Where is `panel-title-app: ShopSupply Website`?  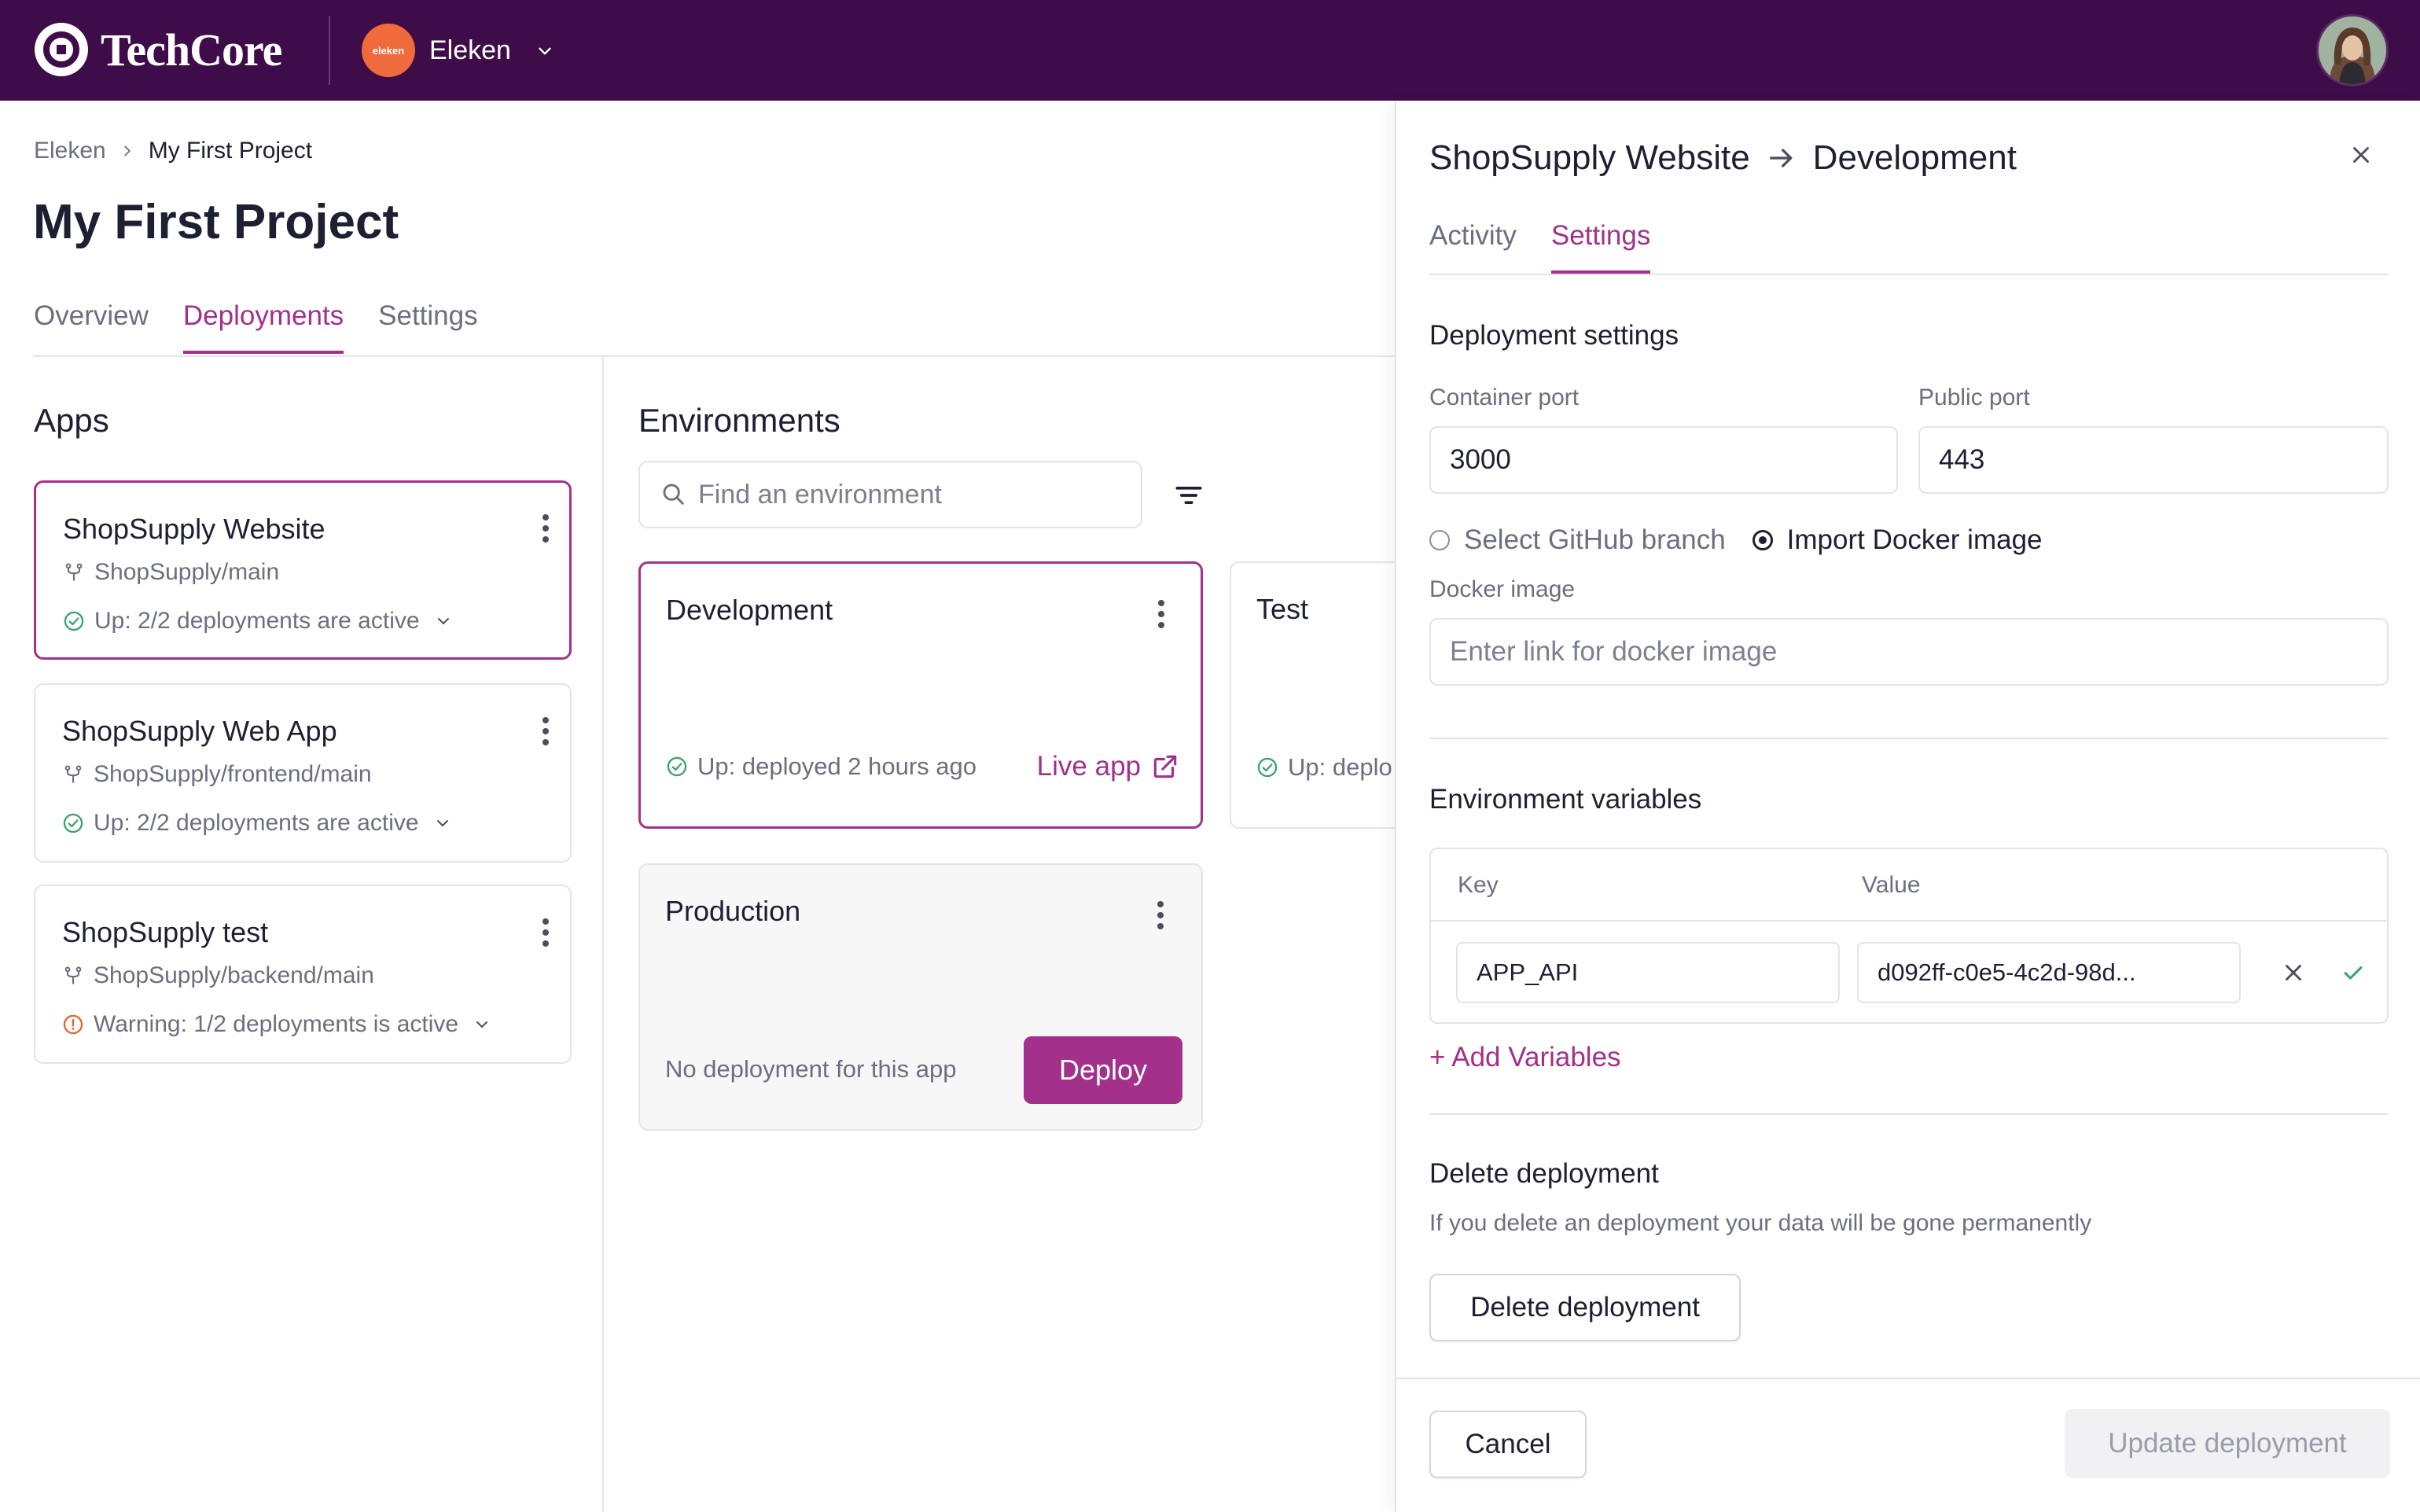
panel-title-app: ShopSupply Website is located at coordinates (1589, 157).